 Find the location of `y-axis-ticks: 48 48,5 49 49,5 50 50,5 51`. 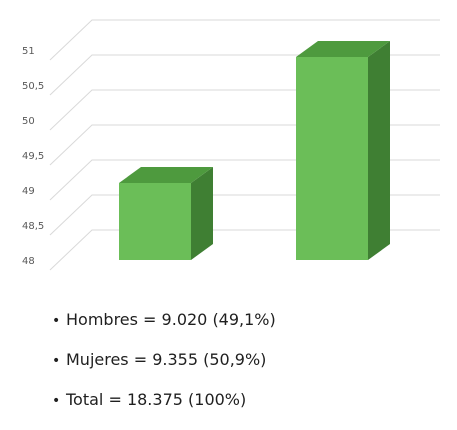

y-axis-ticks: 48 48,5 49 49,5 50 50,5 51 is located at coordinates (33, 156).